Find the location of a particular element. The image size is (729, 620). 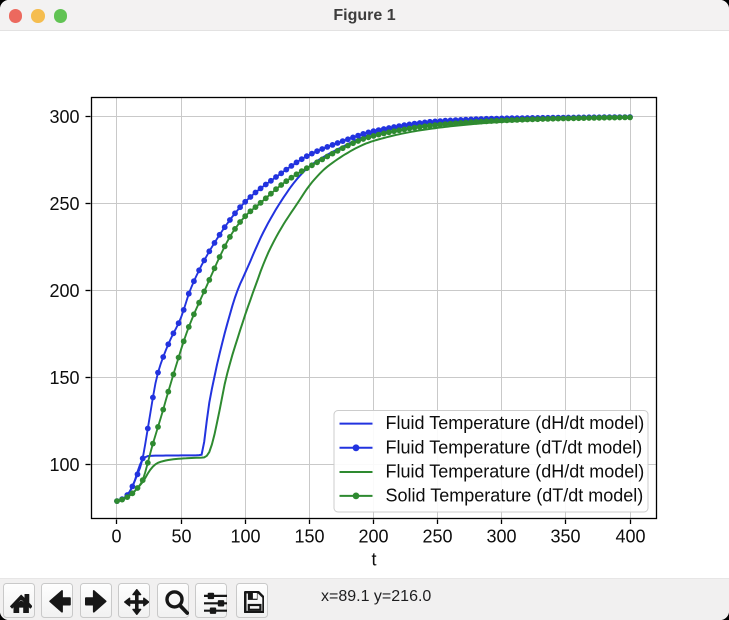

svg-text: 0 is located at coordinates (116, 537).